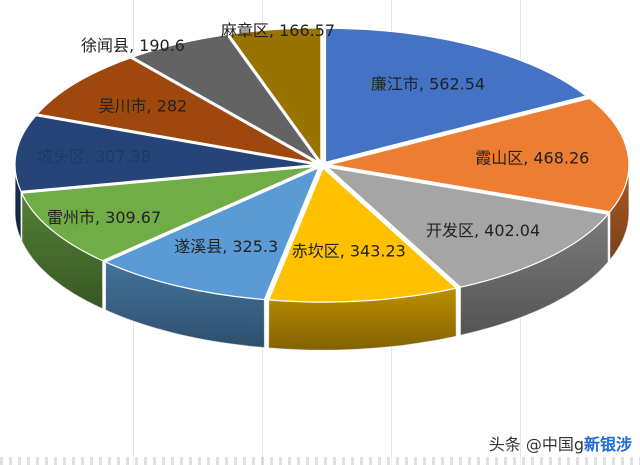  What do you see at coordinates (349, 250) in the screenshot?
I see `slice-label: 赤坎区, 343.23` at bounding box center [349, 250].